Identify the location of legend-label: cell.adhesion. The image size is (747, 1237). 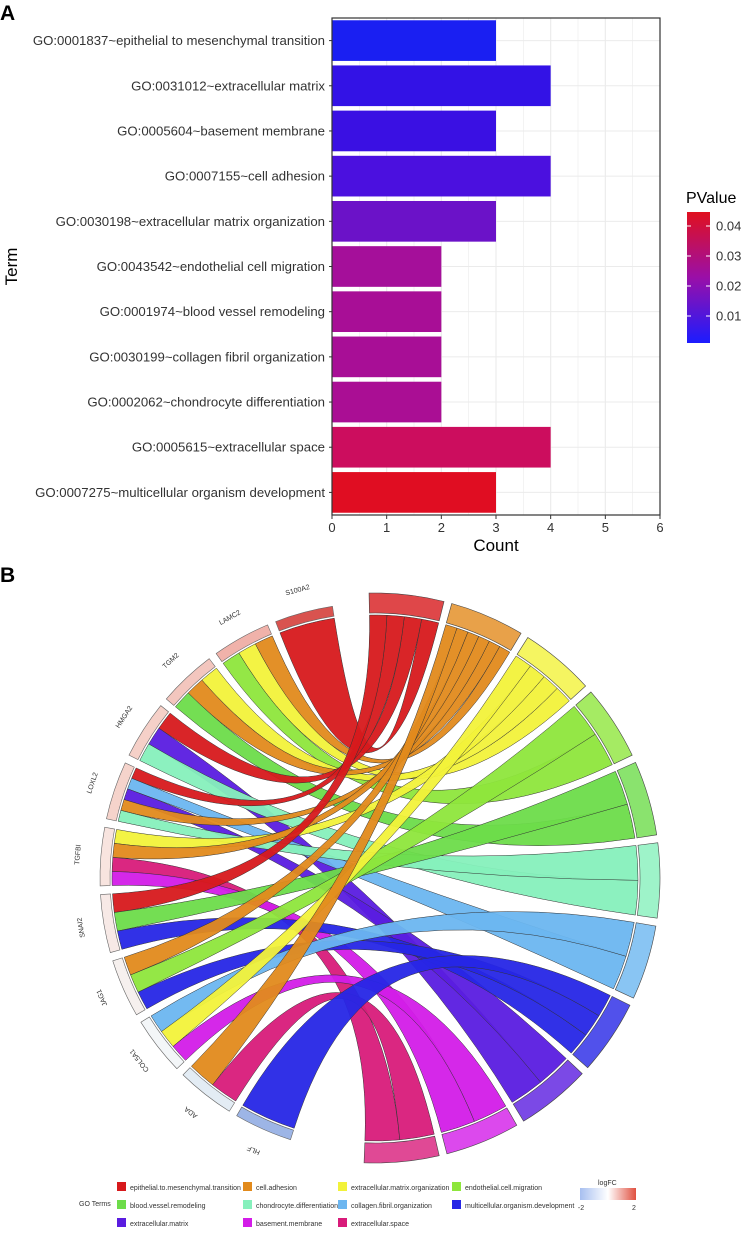
(276, 1188).